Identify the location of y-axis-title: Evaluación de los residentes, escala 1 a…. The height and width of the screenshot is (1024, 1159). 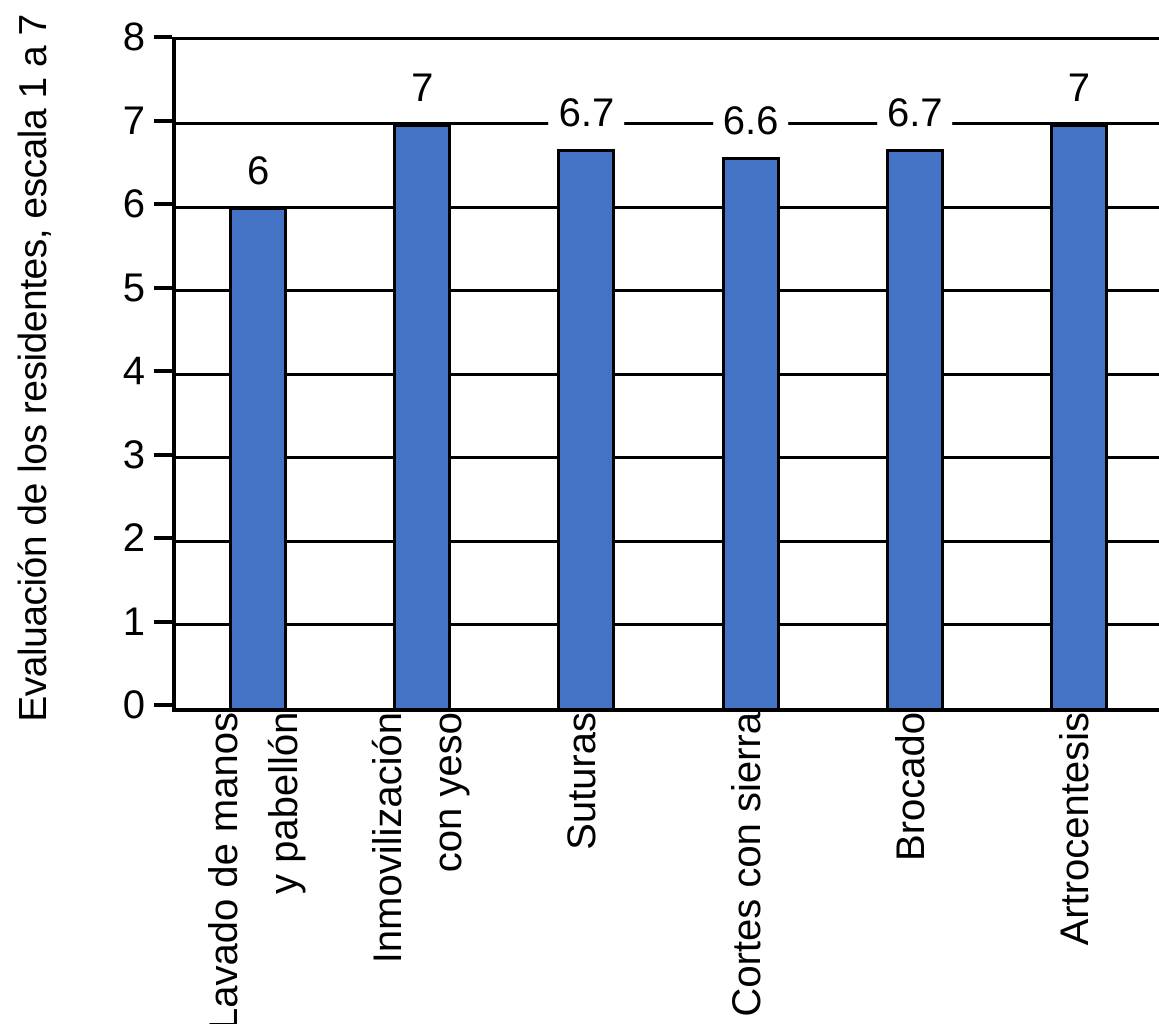
(33, 368).